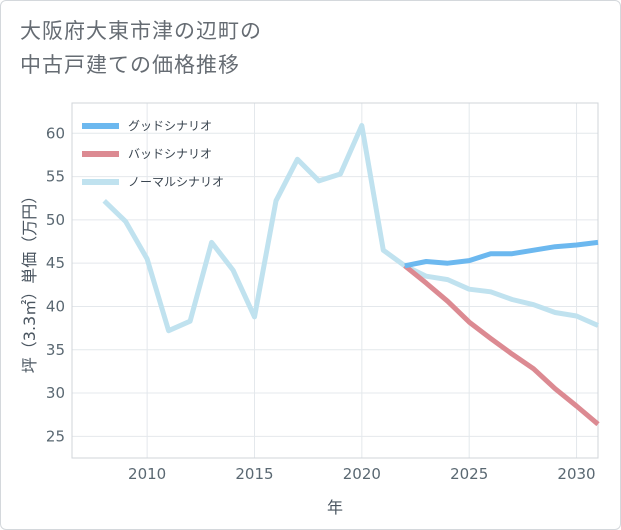 This screenshot has width=621, height=530. What do you see at coordinates (576, 474) in the screenshot?
I see `x-tick-label: 2030` at bounding box center [576, 474].